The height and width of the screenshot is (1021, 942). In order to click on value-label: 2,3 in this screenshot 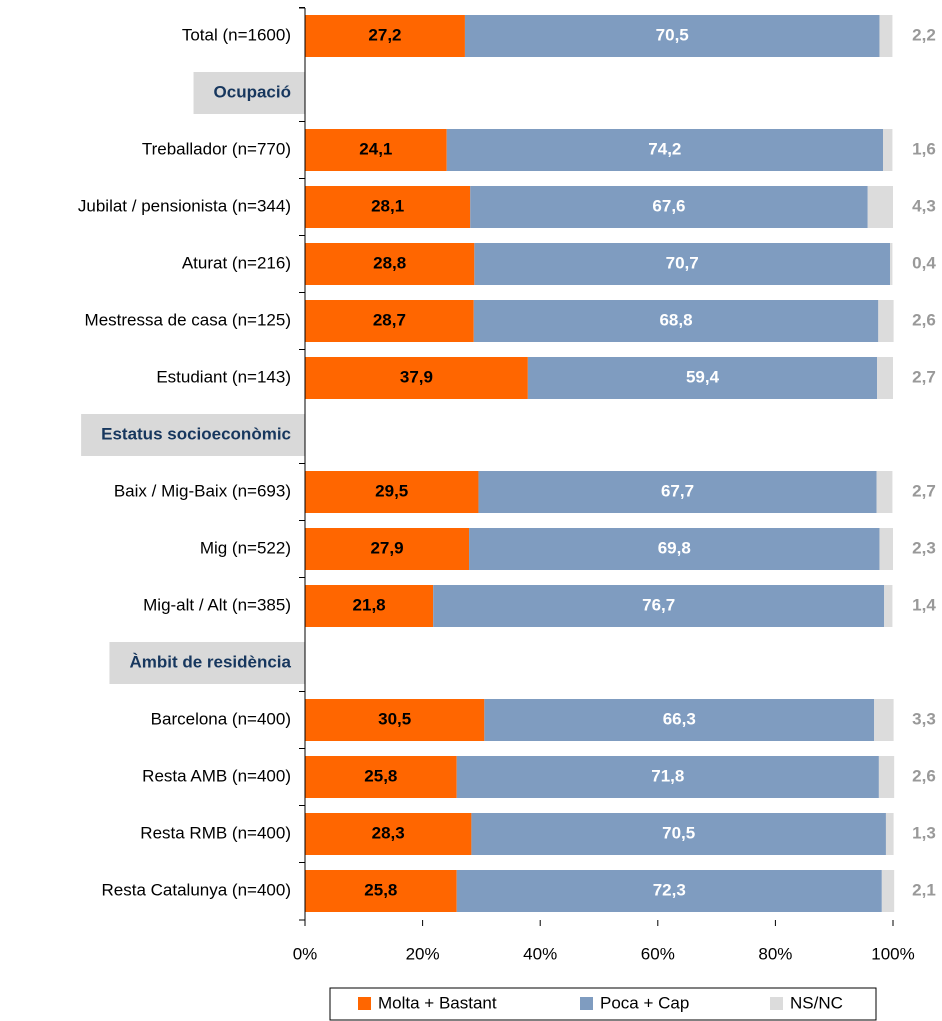, I will do `click(924, 547)`.